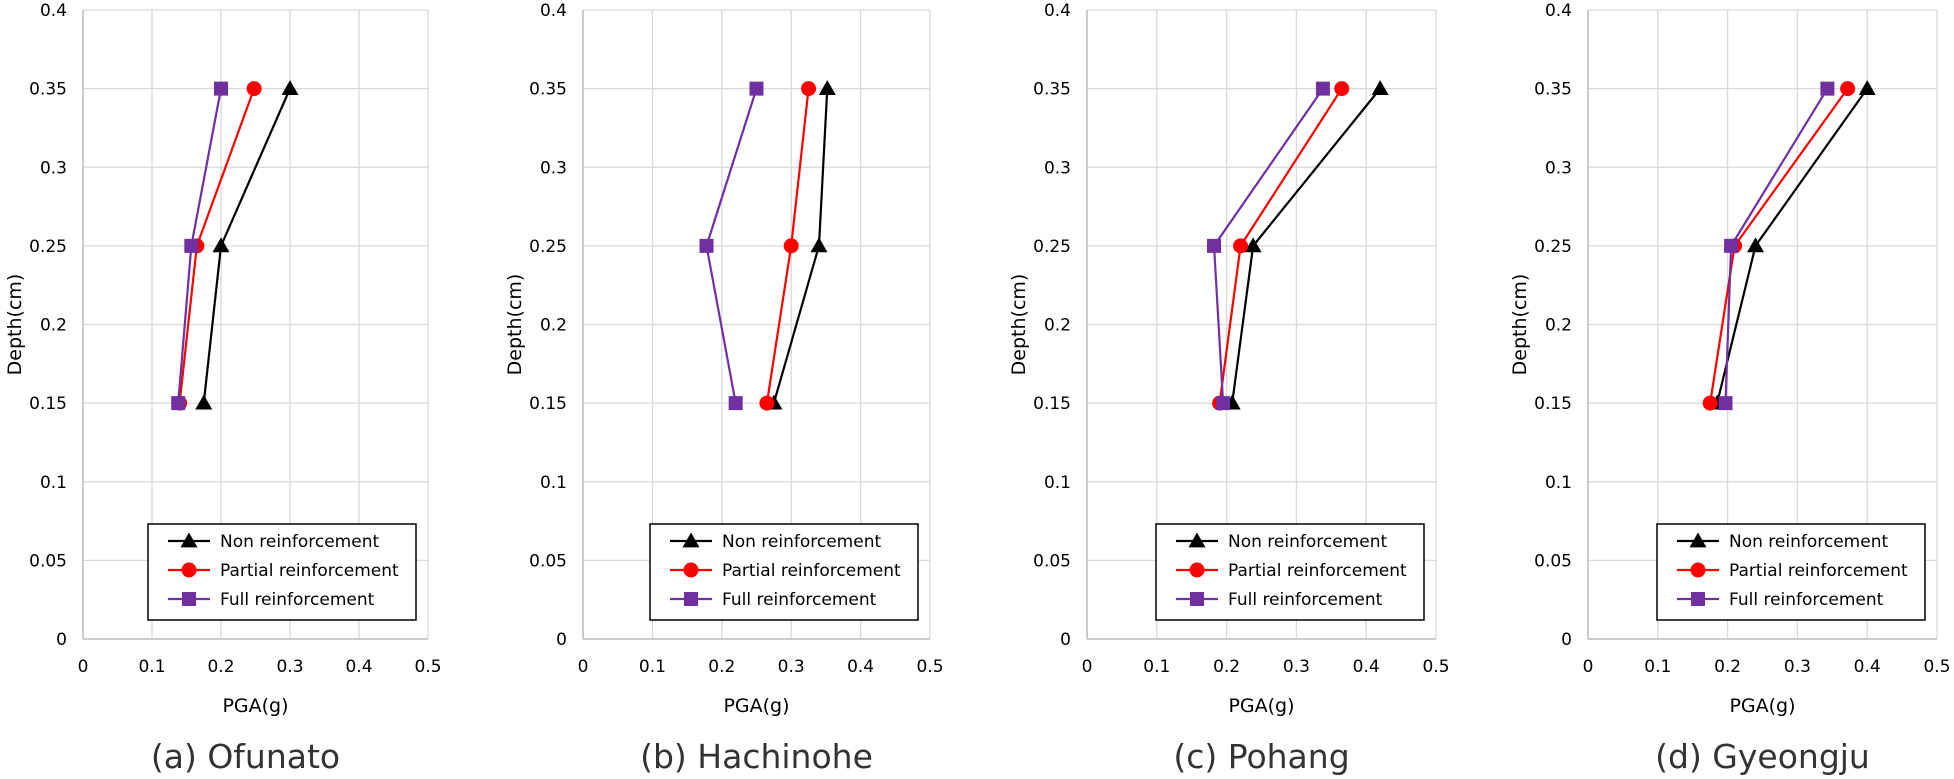 The height and width of the screenshot is (779, 1954). I want to click on panel-caption: (b) Hachinohe, so click(756, 756).